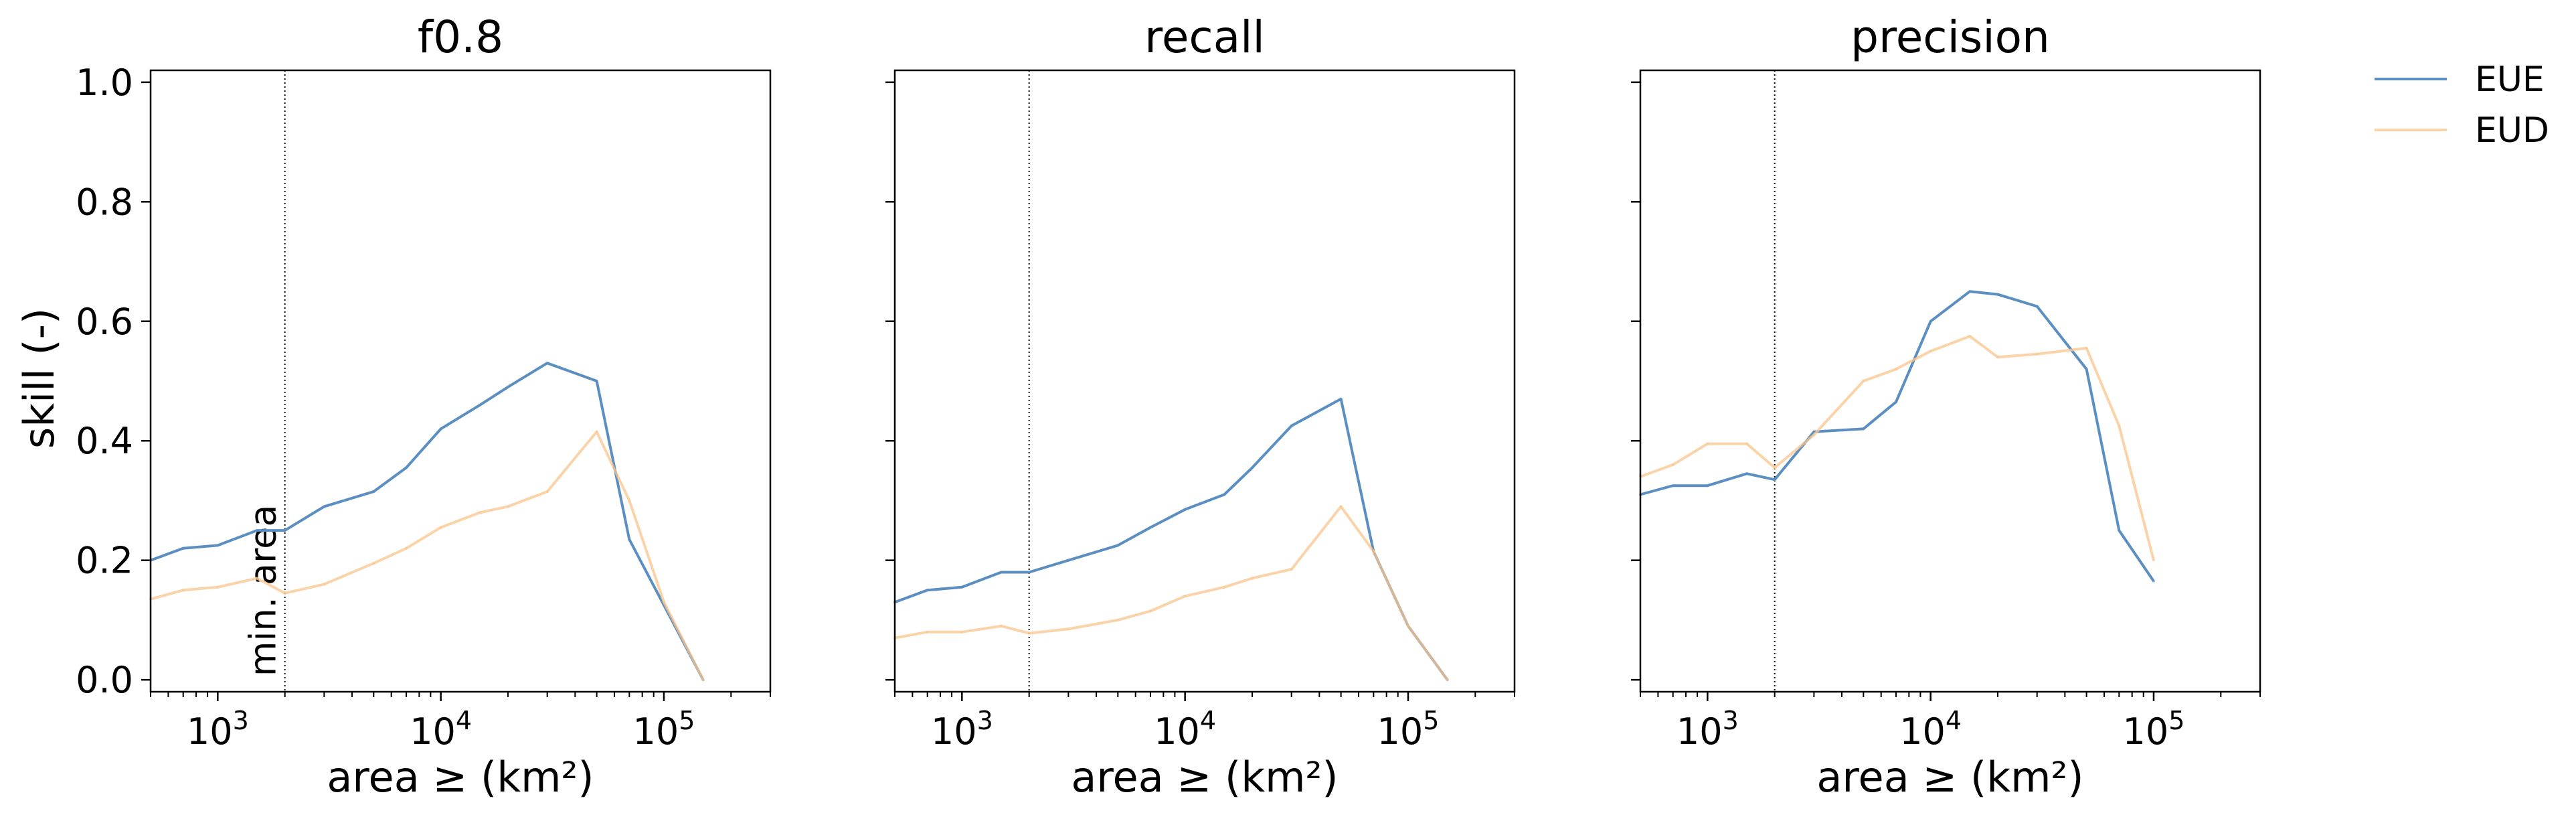  What do you see at coordinates (1950, 37) in the screenshot?
I see `panel-title-2: precision` at bounding box center [1950, 37].